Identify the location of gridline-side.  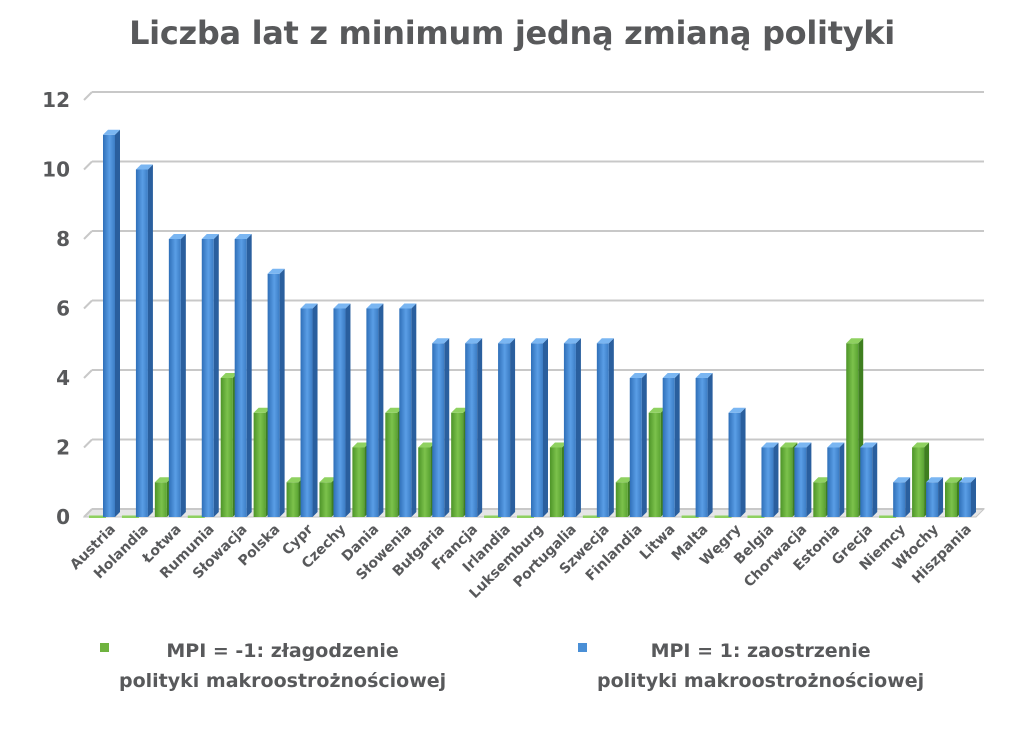
(88, 443).